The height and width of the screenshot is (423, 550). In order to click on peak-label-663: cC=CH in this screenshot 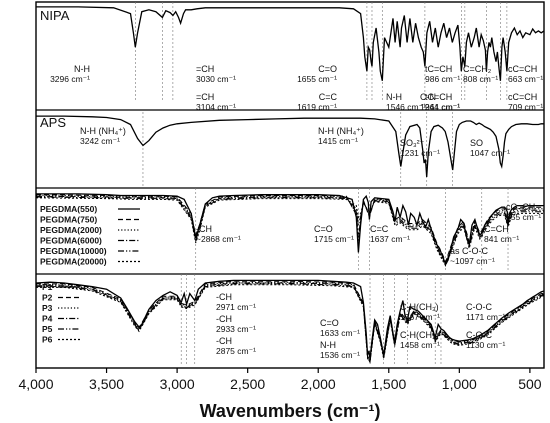, I will do `click(522, 69)`.